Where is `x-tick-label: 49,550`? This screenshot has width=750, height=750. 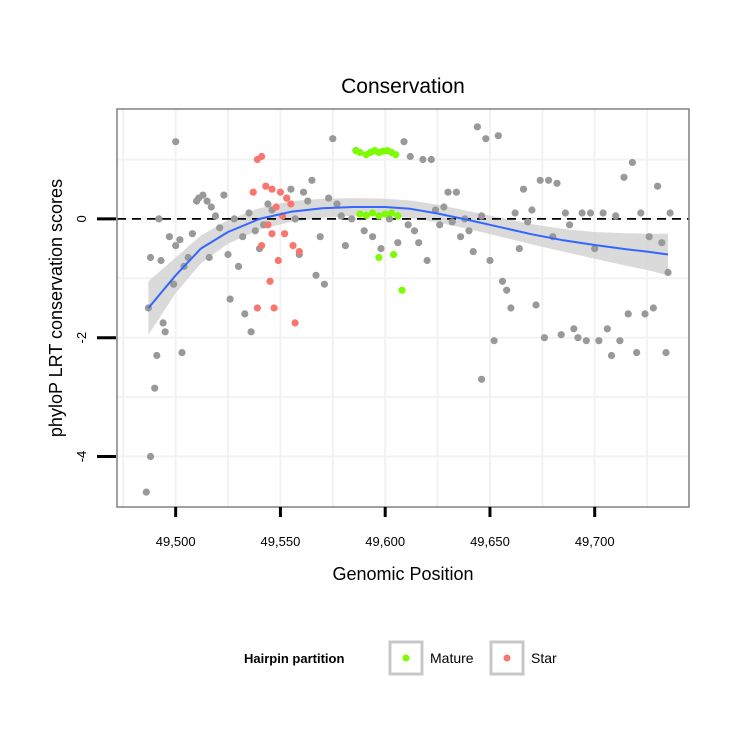
x-tick-label: 49,550 is located at coordinates (281, 541).